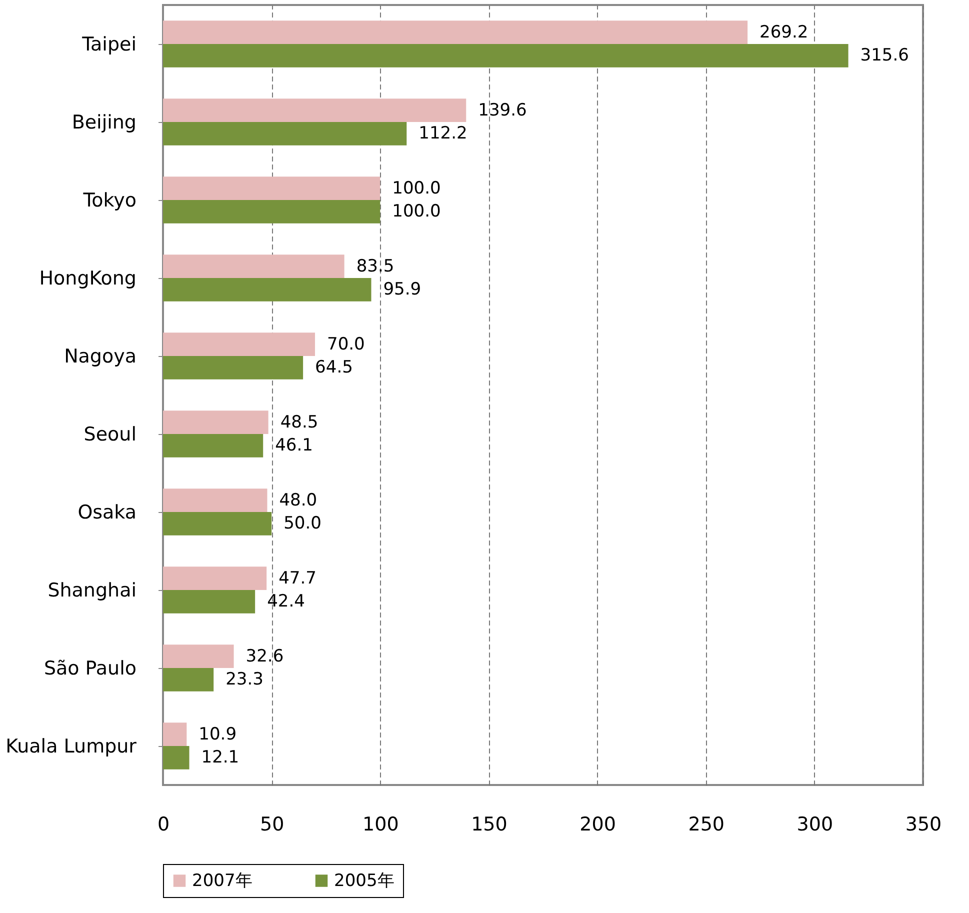 The image size is (969, 913). Describe the element at coordinates (110, 435) in the screenshot. I see `y-tick-label: Seoul` at that location.